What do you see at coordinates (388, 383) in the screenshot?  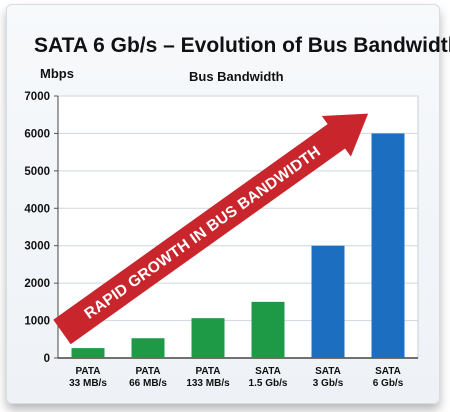 I see `x-tick-label: 6 Gb/s` at bounding box center [388, 383].